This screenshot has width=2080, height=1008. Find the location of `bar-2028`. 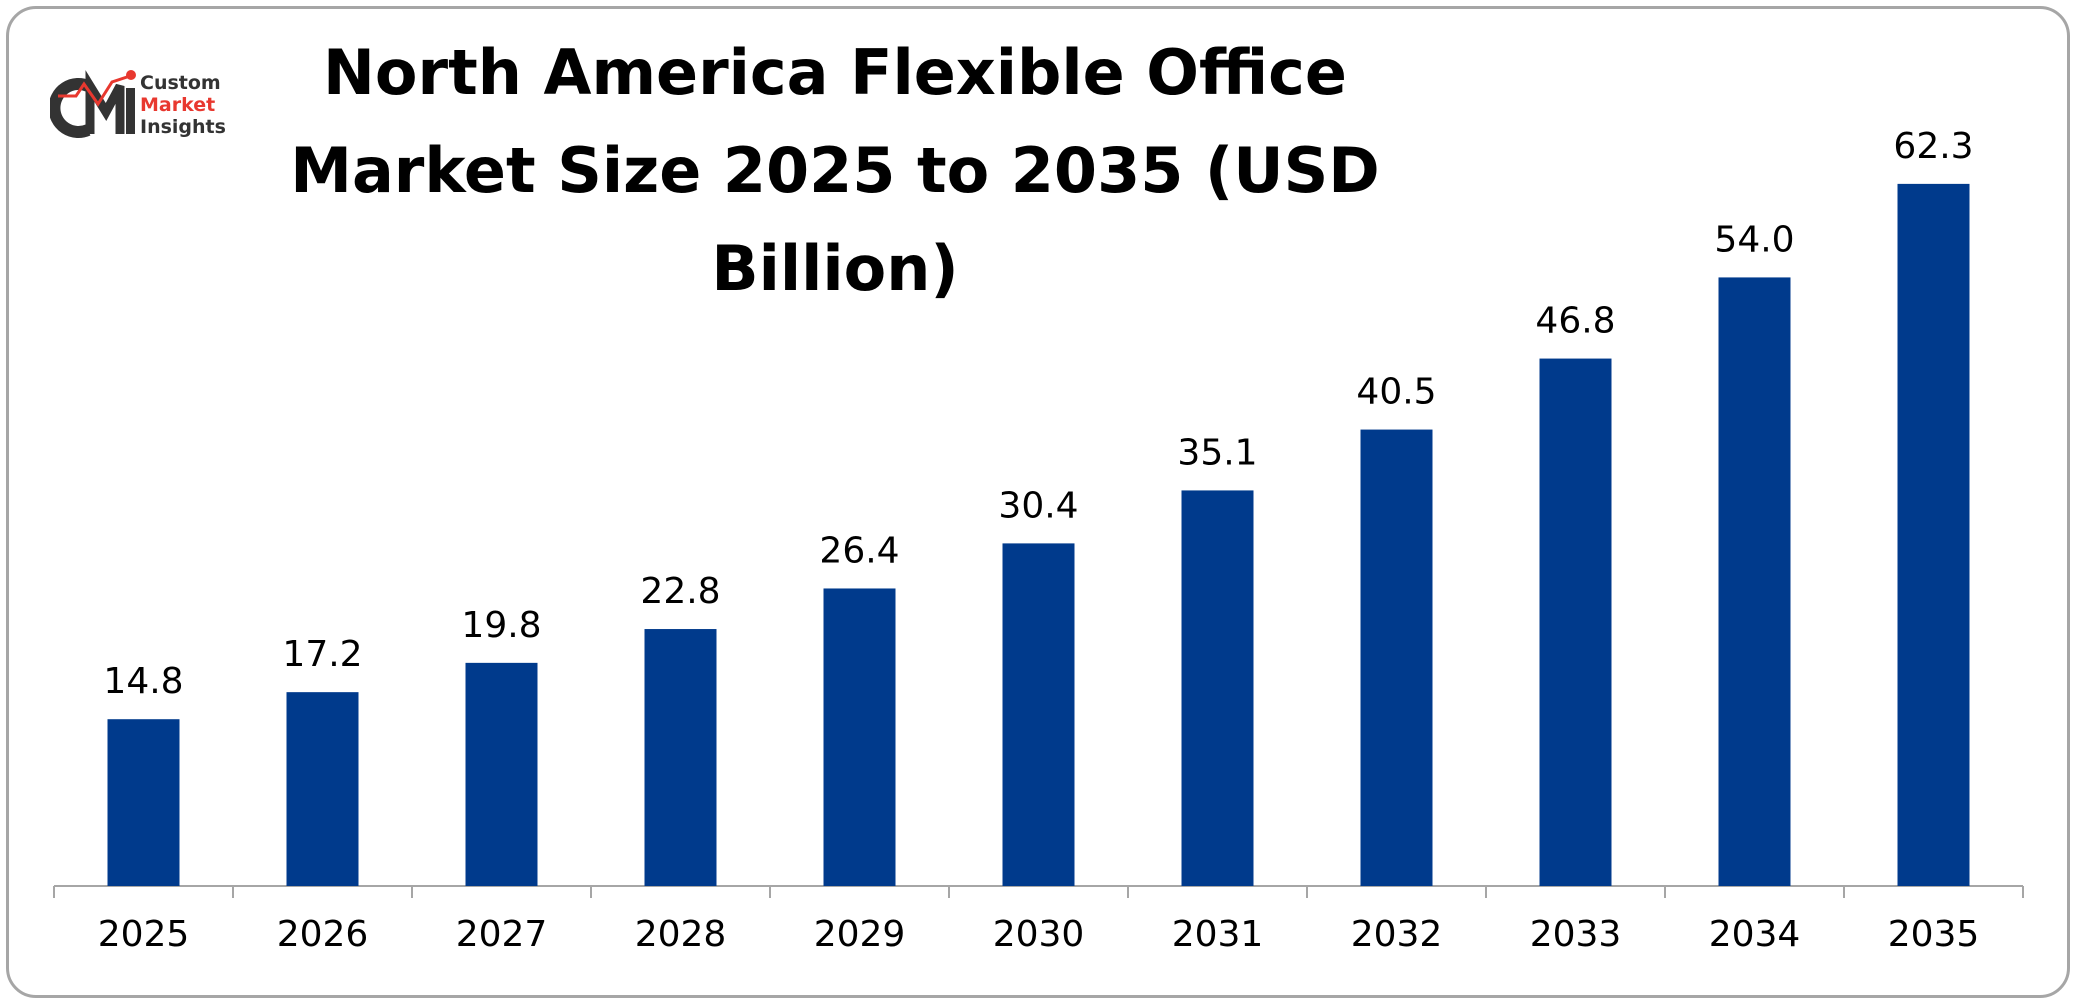

bar-2028 is located at coordinates (680, 757).